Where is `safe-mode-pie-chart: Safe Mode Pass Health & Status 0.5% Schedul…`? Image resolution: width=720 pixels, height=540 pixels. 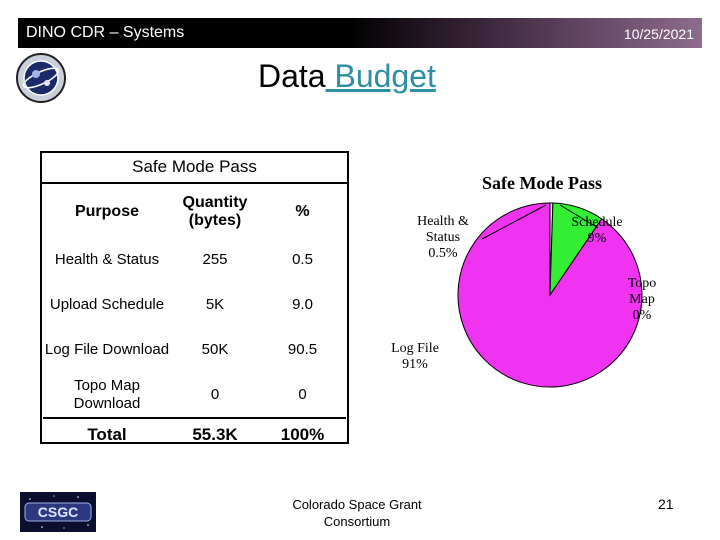
safe-mode-pie-chart: Safe Mode Pass Health & Status 0.5% Schedul… is located at coordinates (524, 280).